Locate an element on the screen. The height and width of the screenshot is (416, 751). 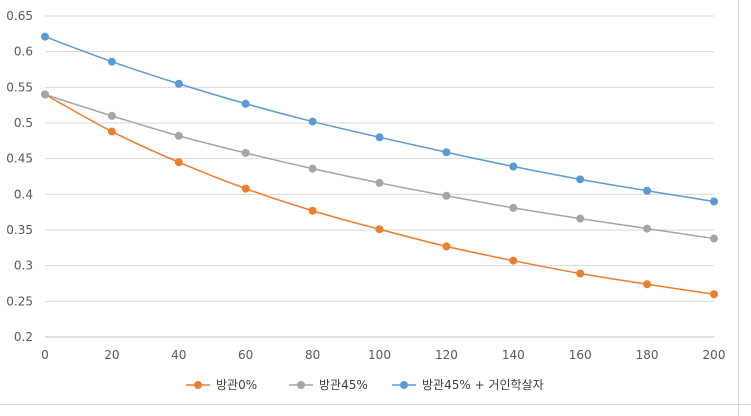
x-tick-label: 20 is located at coordinates (111, 355).